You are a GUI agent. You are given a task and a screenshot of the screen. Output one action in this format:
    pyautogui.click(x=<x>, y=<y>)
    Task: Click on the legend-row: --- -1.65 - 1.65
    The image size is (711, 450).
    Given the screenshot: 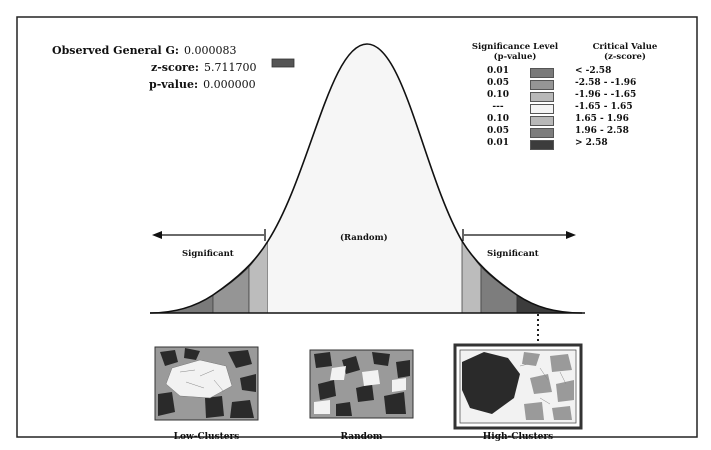 What is the action you would take?
    pyautogui.click(x=595, y=108)
    